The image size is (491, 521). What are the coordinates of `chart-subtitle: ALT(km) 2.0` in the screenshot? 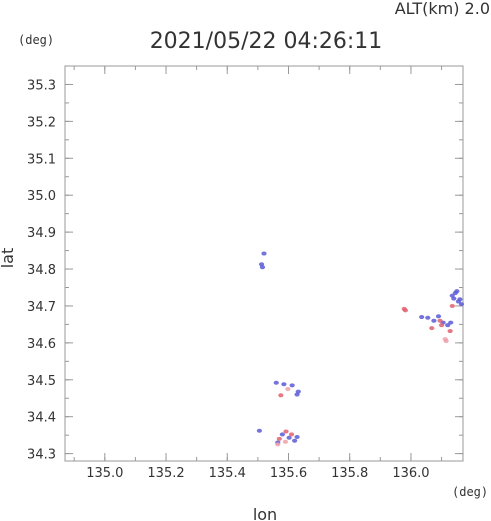 It's located at (442, 9).